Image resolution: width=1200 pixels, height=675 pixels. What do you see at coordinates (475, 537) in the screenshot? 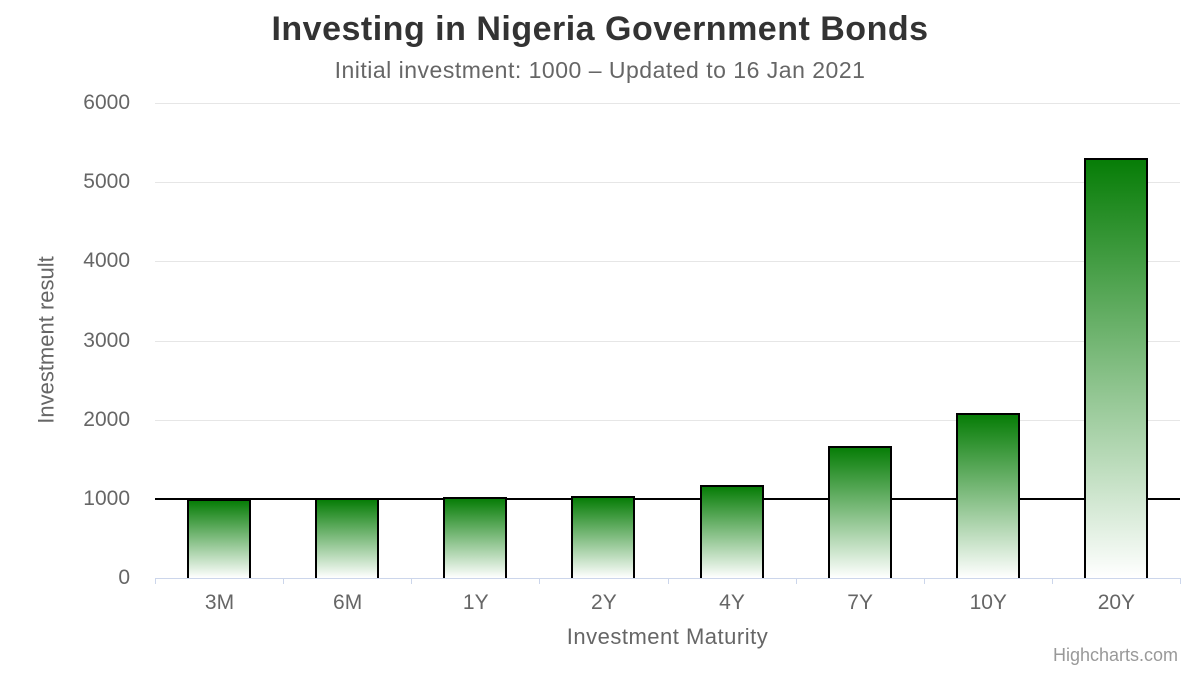
I see `bar-1Y` at bounding box center [475, 537].